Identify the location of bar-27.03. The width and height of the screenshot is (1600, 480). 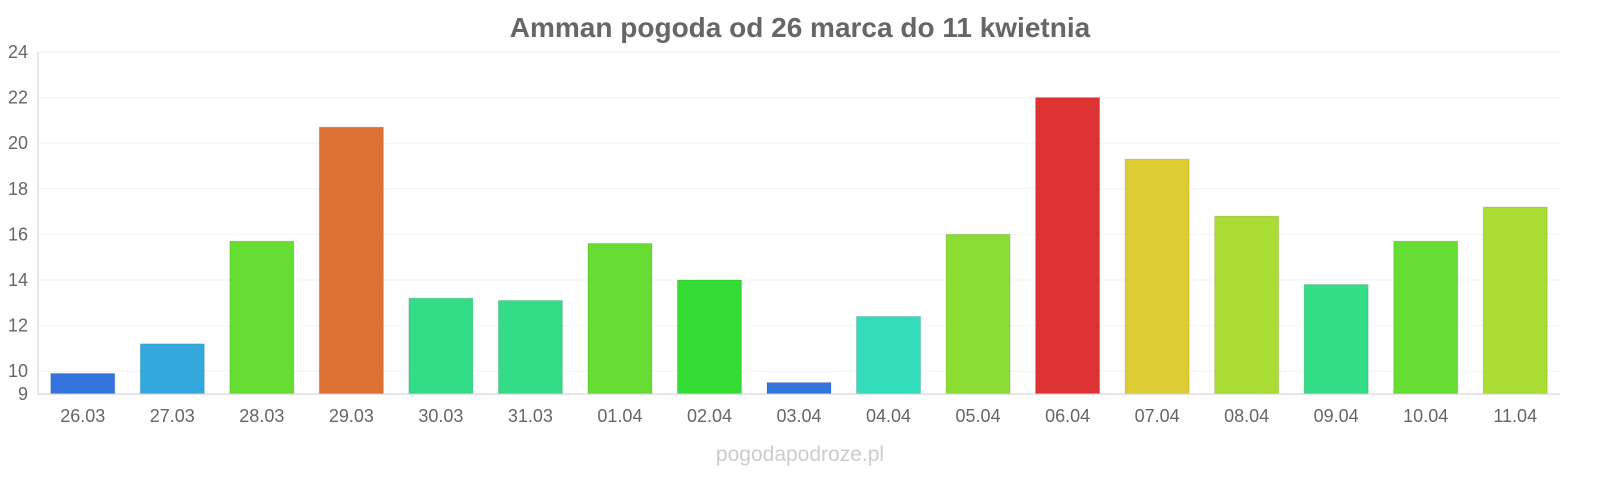
(172, 369).